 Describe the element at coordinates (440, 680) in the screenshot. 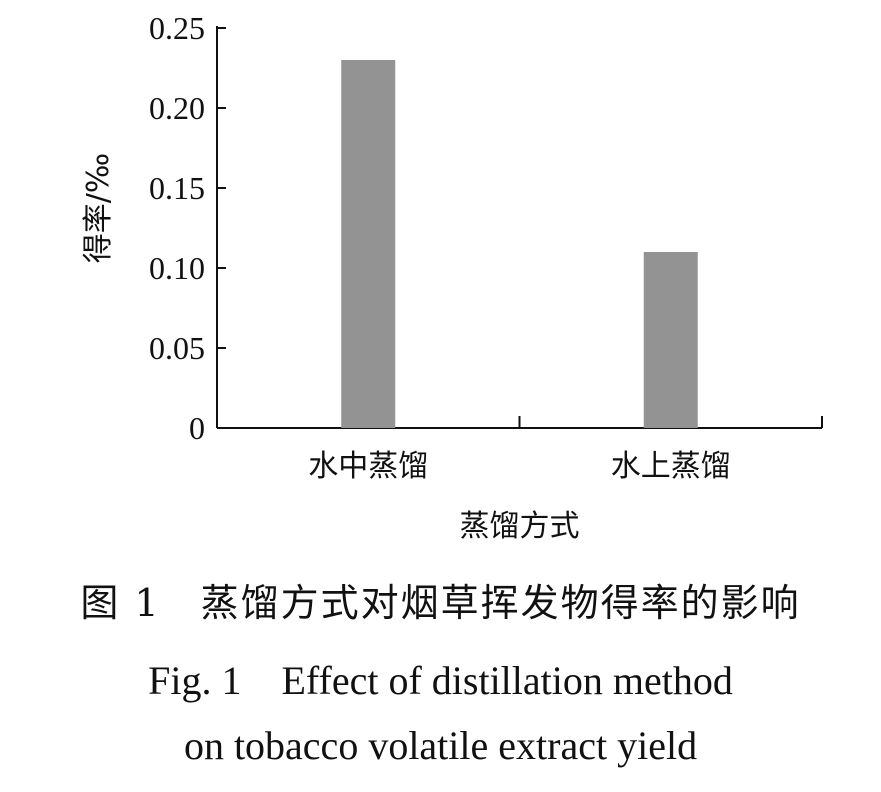

I see `figure-caption-english-line-1: Fig. 1 Effect of distillation method` at that location.